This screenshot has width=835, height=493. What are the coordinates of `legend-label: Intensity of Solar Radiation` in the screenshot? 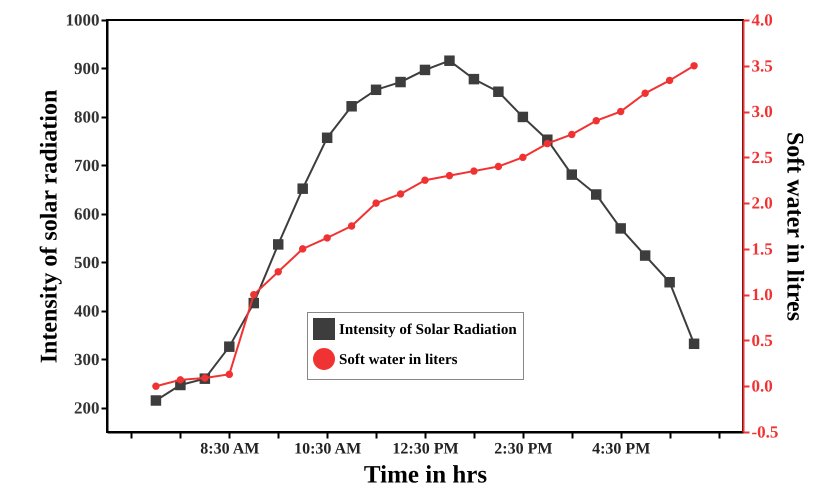 It's located at (428, 330).